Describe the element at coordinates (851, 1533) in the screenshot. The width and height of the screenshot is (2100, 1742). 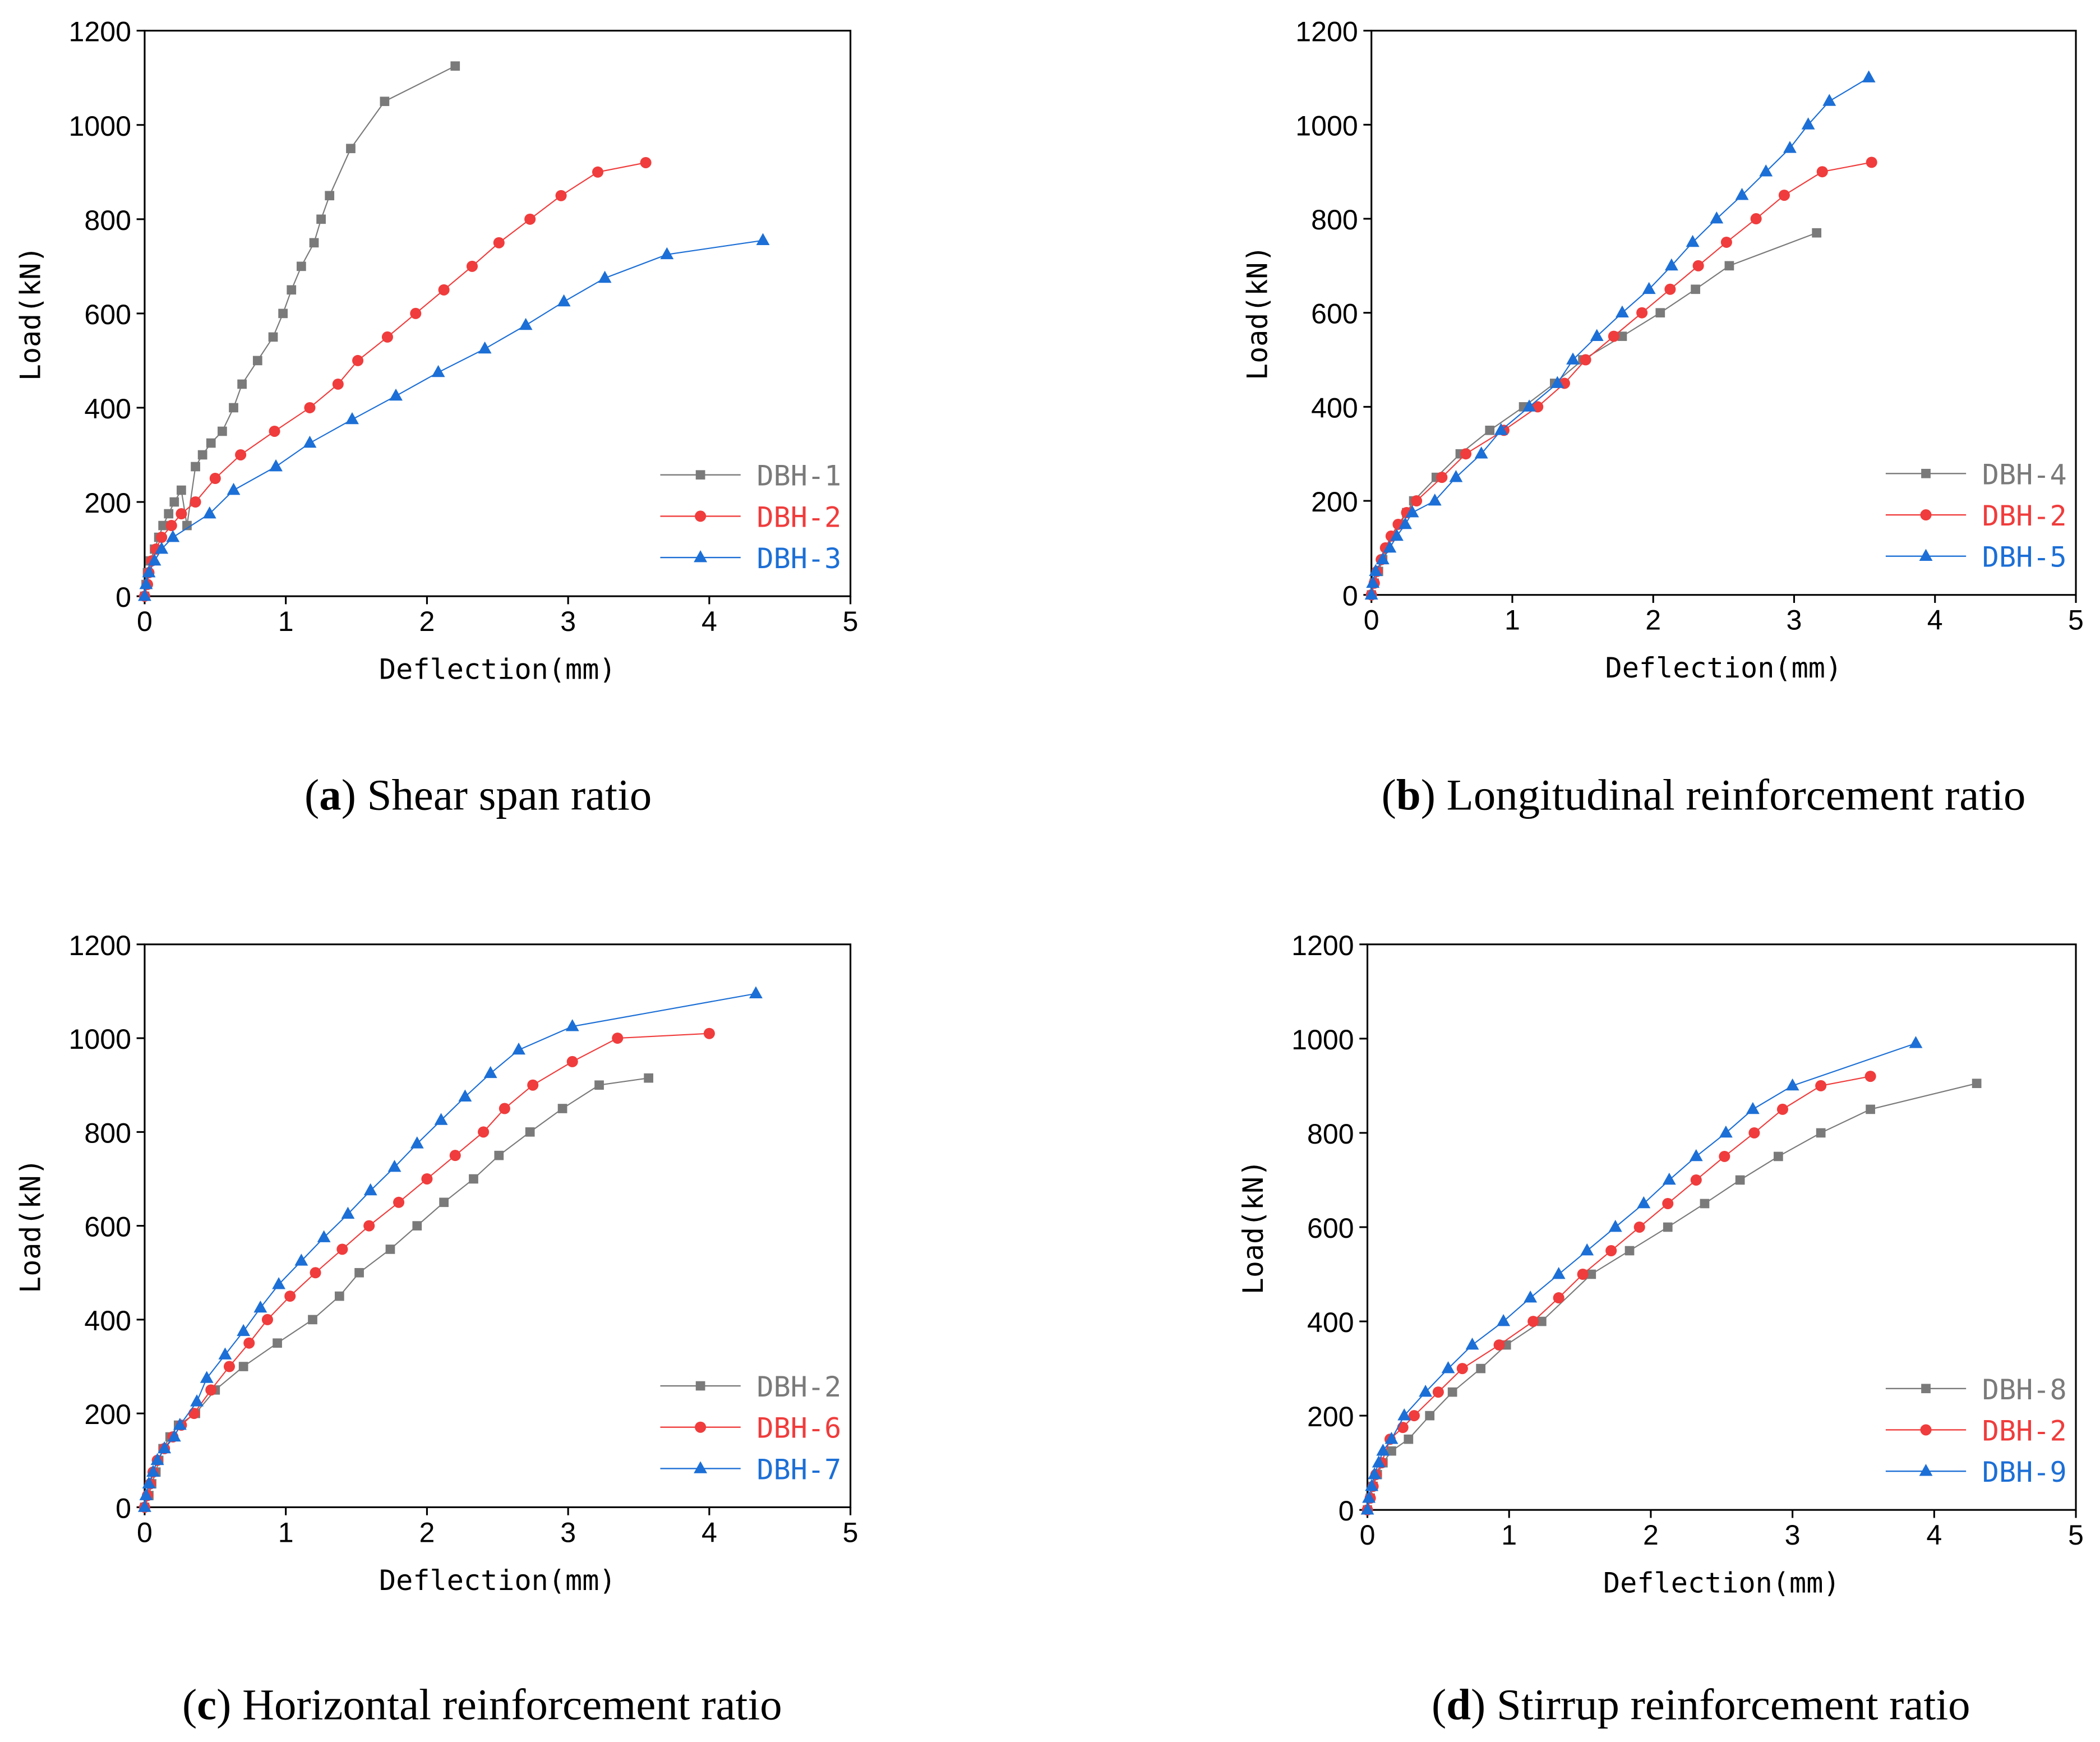
I see `x-tick-label: 5` at that location.